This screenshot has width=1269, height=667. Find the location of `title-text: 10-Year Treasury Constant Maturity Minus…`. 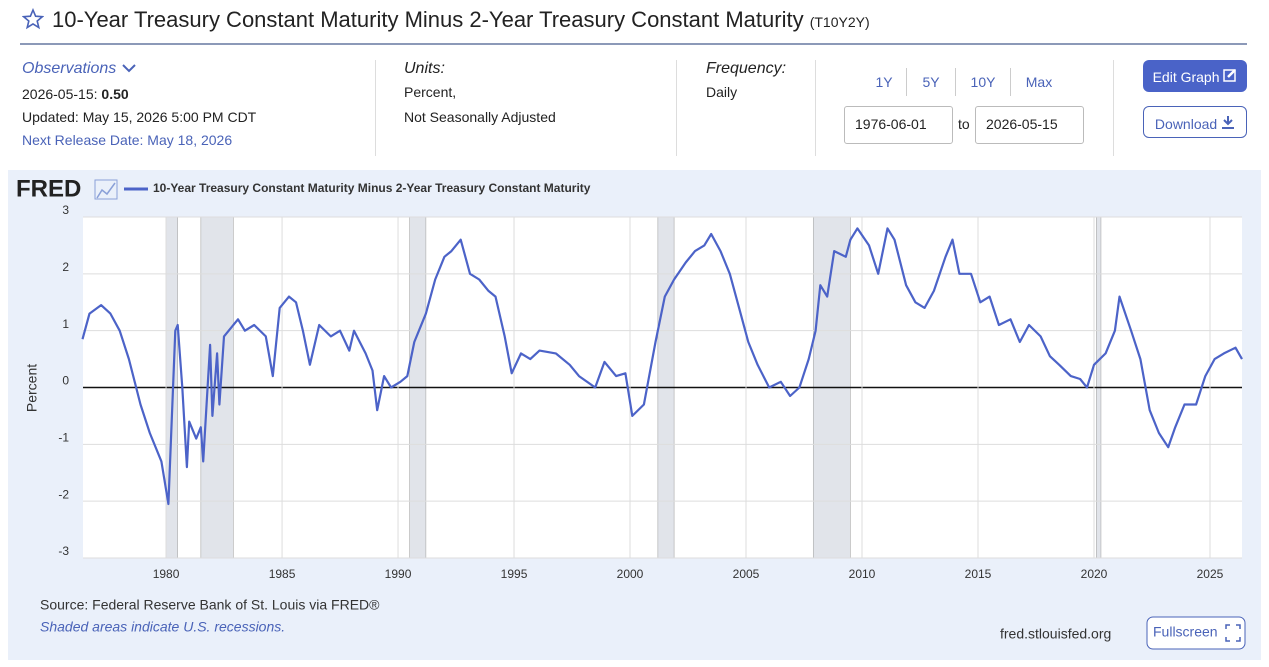

title-text: 10-Year Treasury Constant Maturity Minus… is located at coordinates (428, 19).